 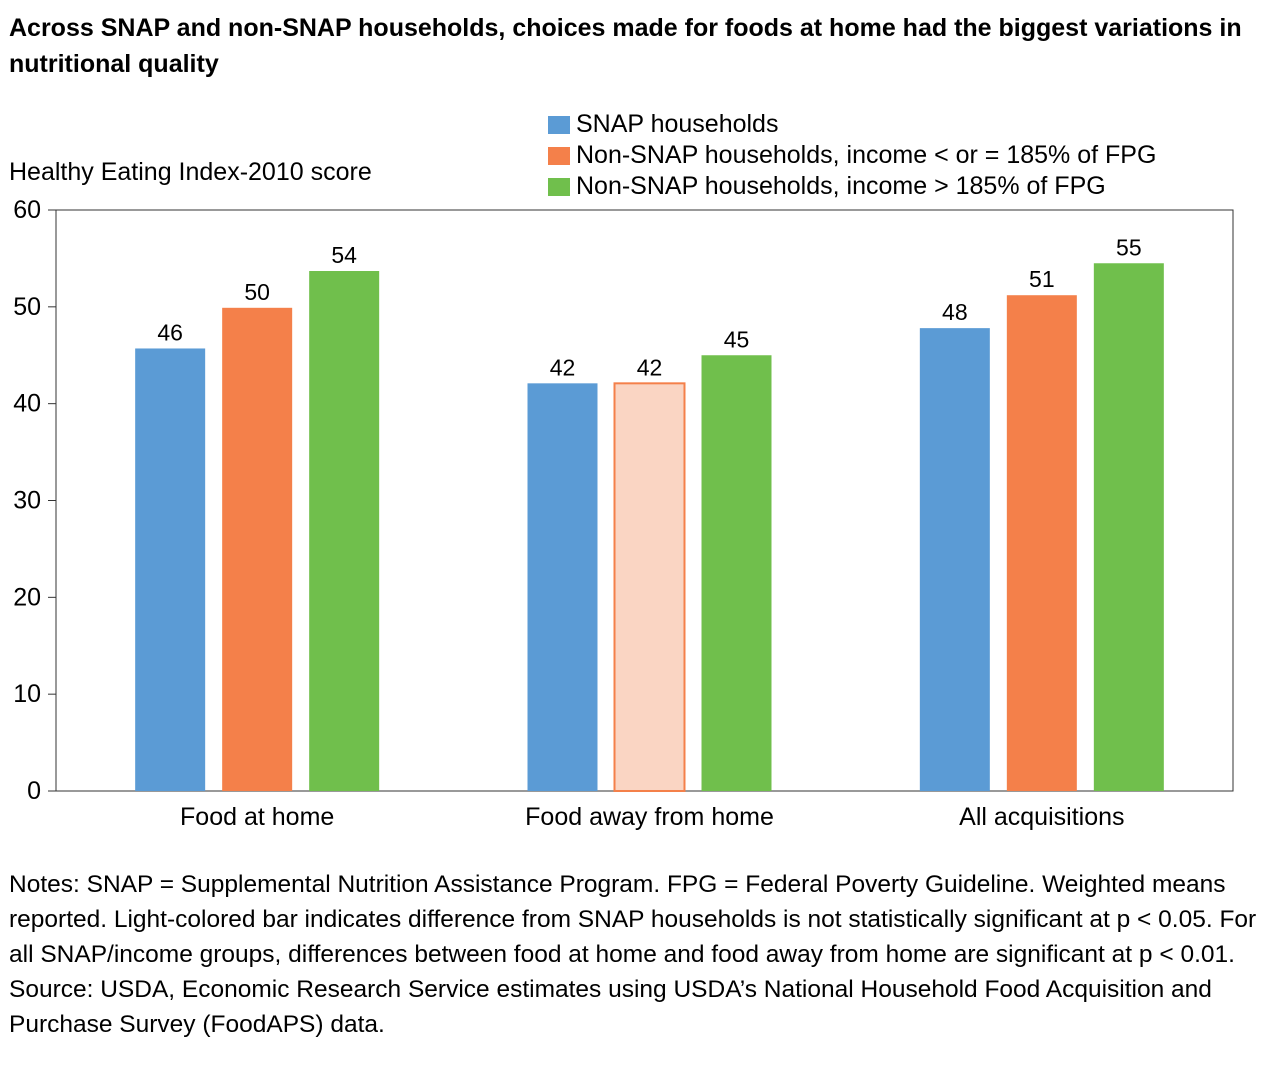 I want to click on x-category-label: Food away from home, so click(x=649, y=817).